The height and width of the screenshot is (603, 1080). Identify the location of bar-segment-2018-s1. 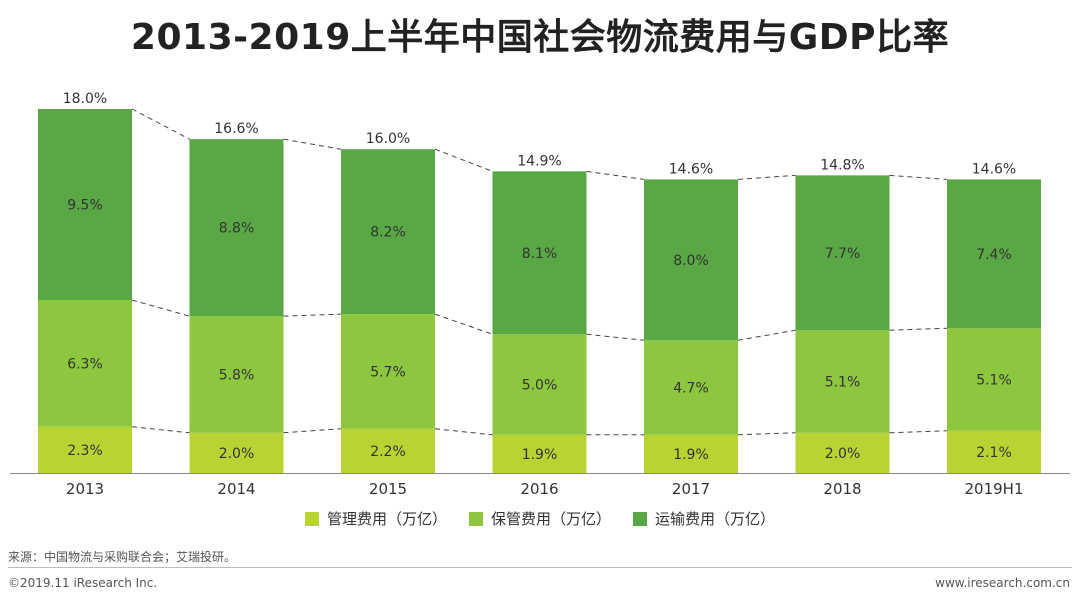
(842, 381).